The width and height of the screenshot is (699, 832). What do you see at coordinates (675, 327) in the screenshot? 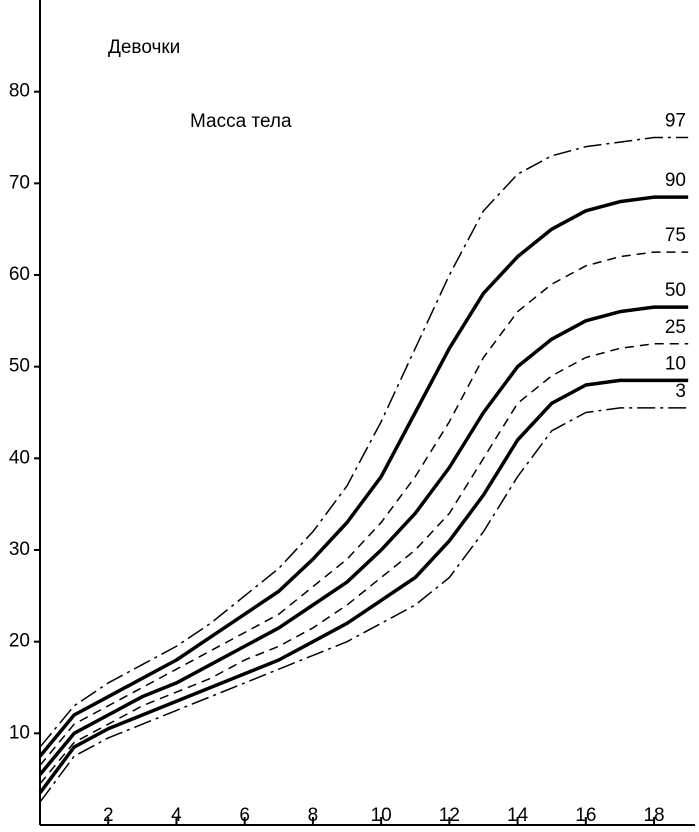
I see `series-label: 25` at bounding box center [675, 327].